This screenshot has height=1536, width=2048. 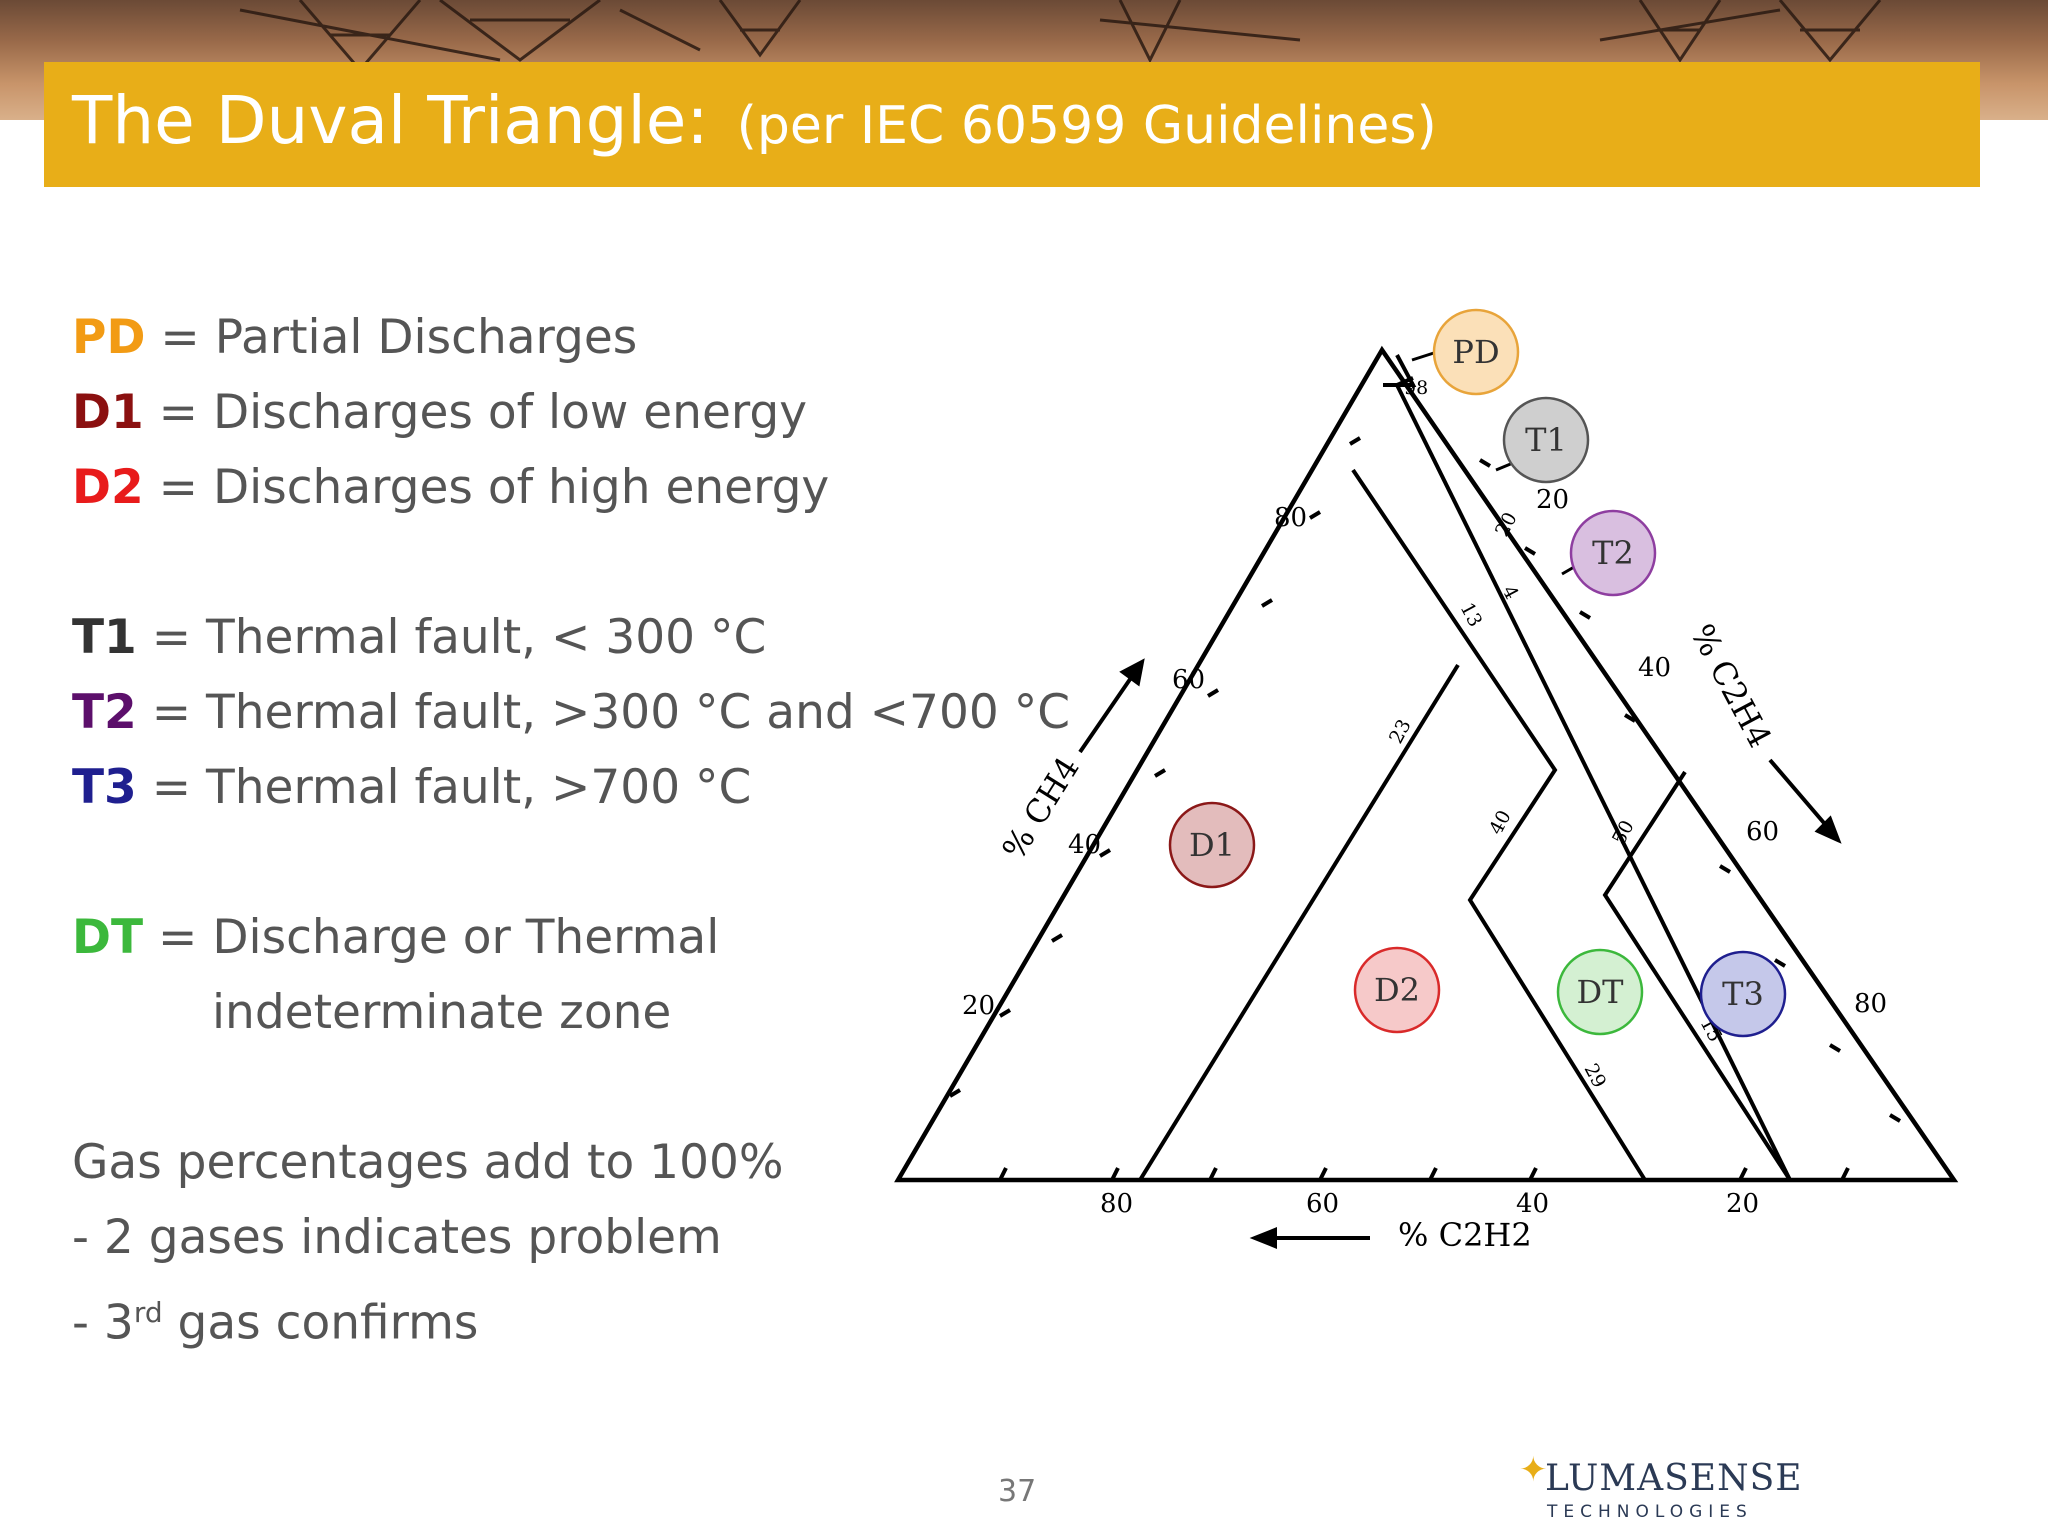 I want to click on legend-code: T1, so click(x=104, y=637).